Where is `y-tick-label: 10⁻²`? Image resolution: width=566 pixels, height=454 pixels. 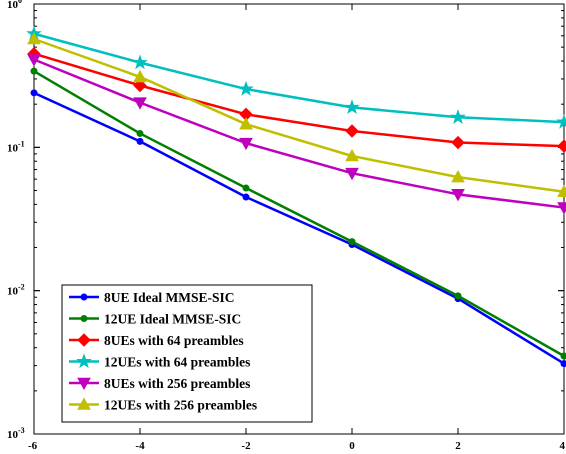
y-tick-label: 10⁻² is located at coordinates (16, 290).